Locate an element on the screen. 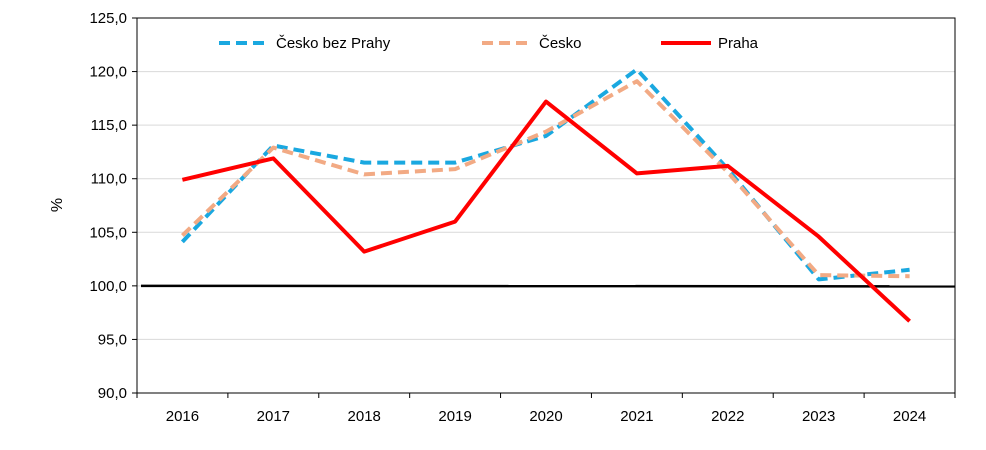  x-tick-label: 2016 is located at coordinates (182, 416).